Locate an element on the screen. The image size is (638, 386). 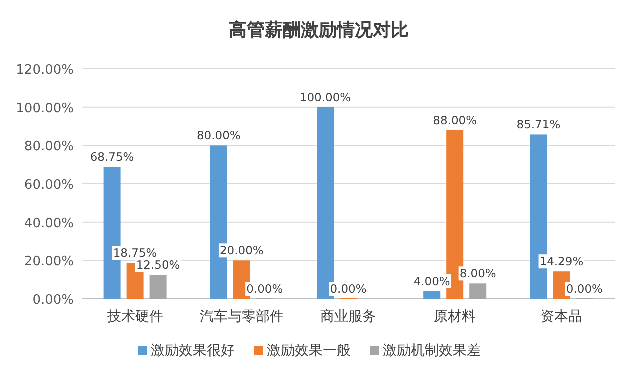
legend-label: 激励机制效果差 is located at coordinates (432, 351).